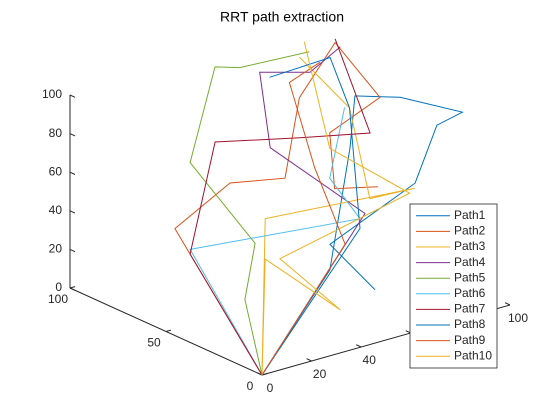  Describe the element at coordinates (56, 210) in the screenshot. I see `z-tick-label: 40` at that location.